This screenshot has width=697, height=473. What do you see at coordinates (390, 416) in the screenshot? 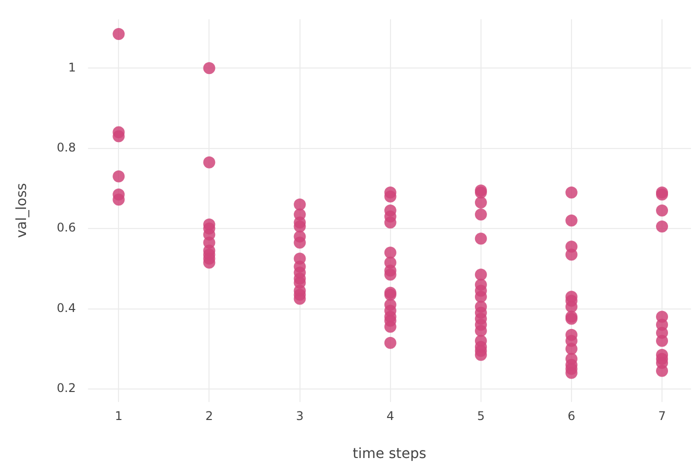
I see `x-tick-label: 4` at bounding box center [390, 416].